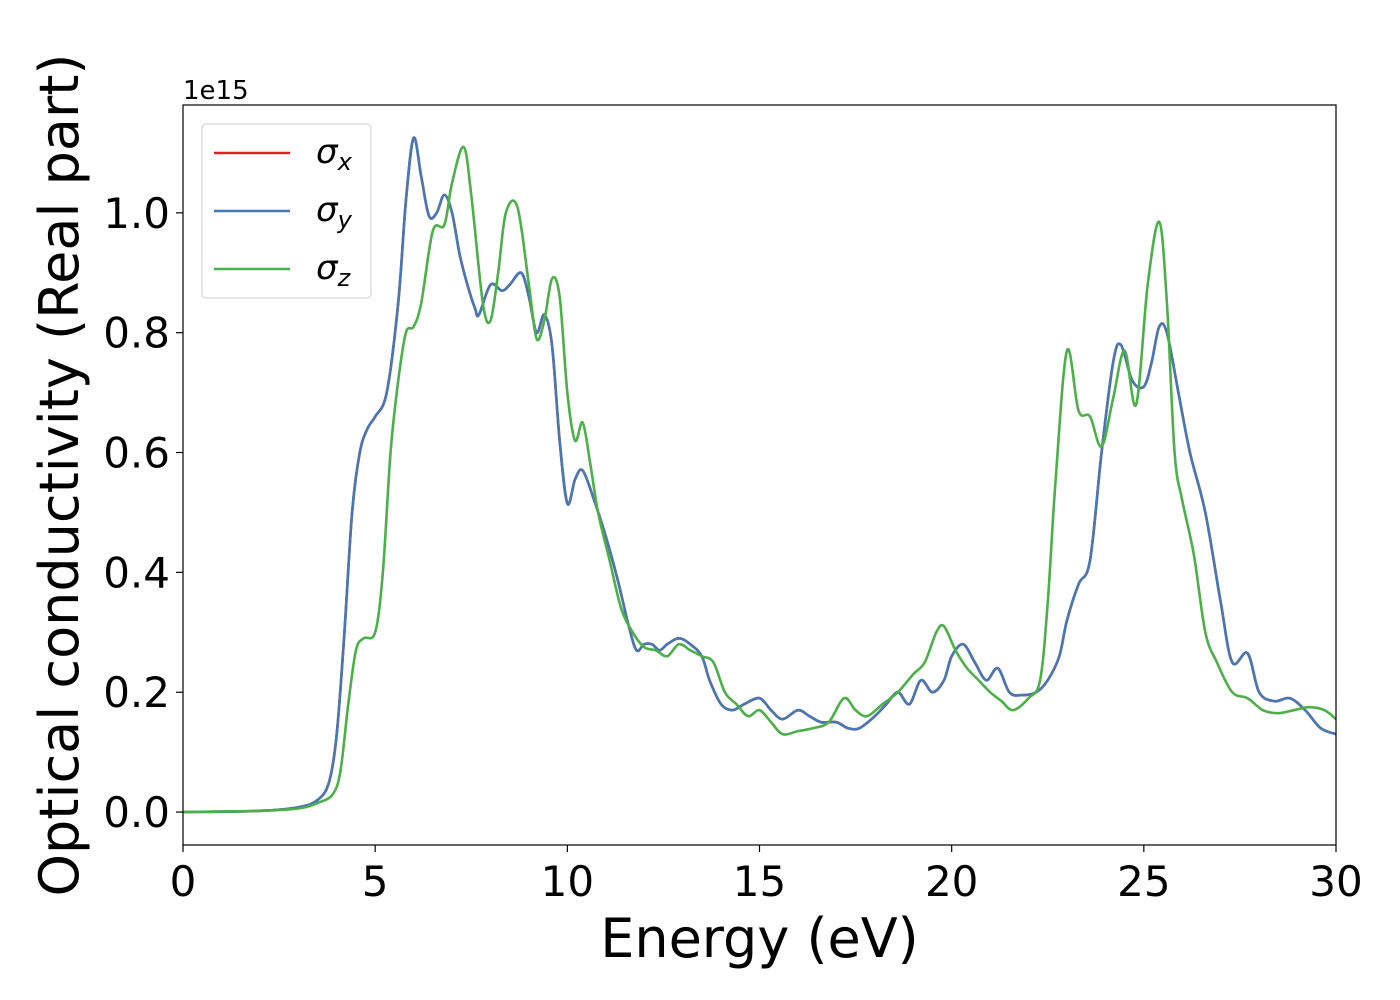  What do you see at coordinates (143, 513) in the screenshot?
I see `y-axis: 0.0 0.2 0.4 0.6 0.8 1.0` at bounding box center [143, 513].